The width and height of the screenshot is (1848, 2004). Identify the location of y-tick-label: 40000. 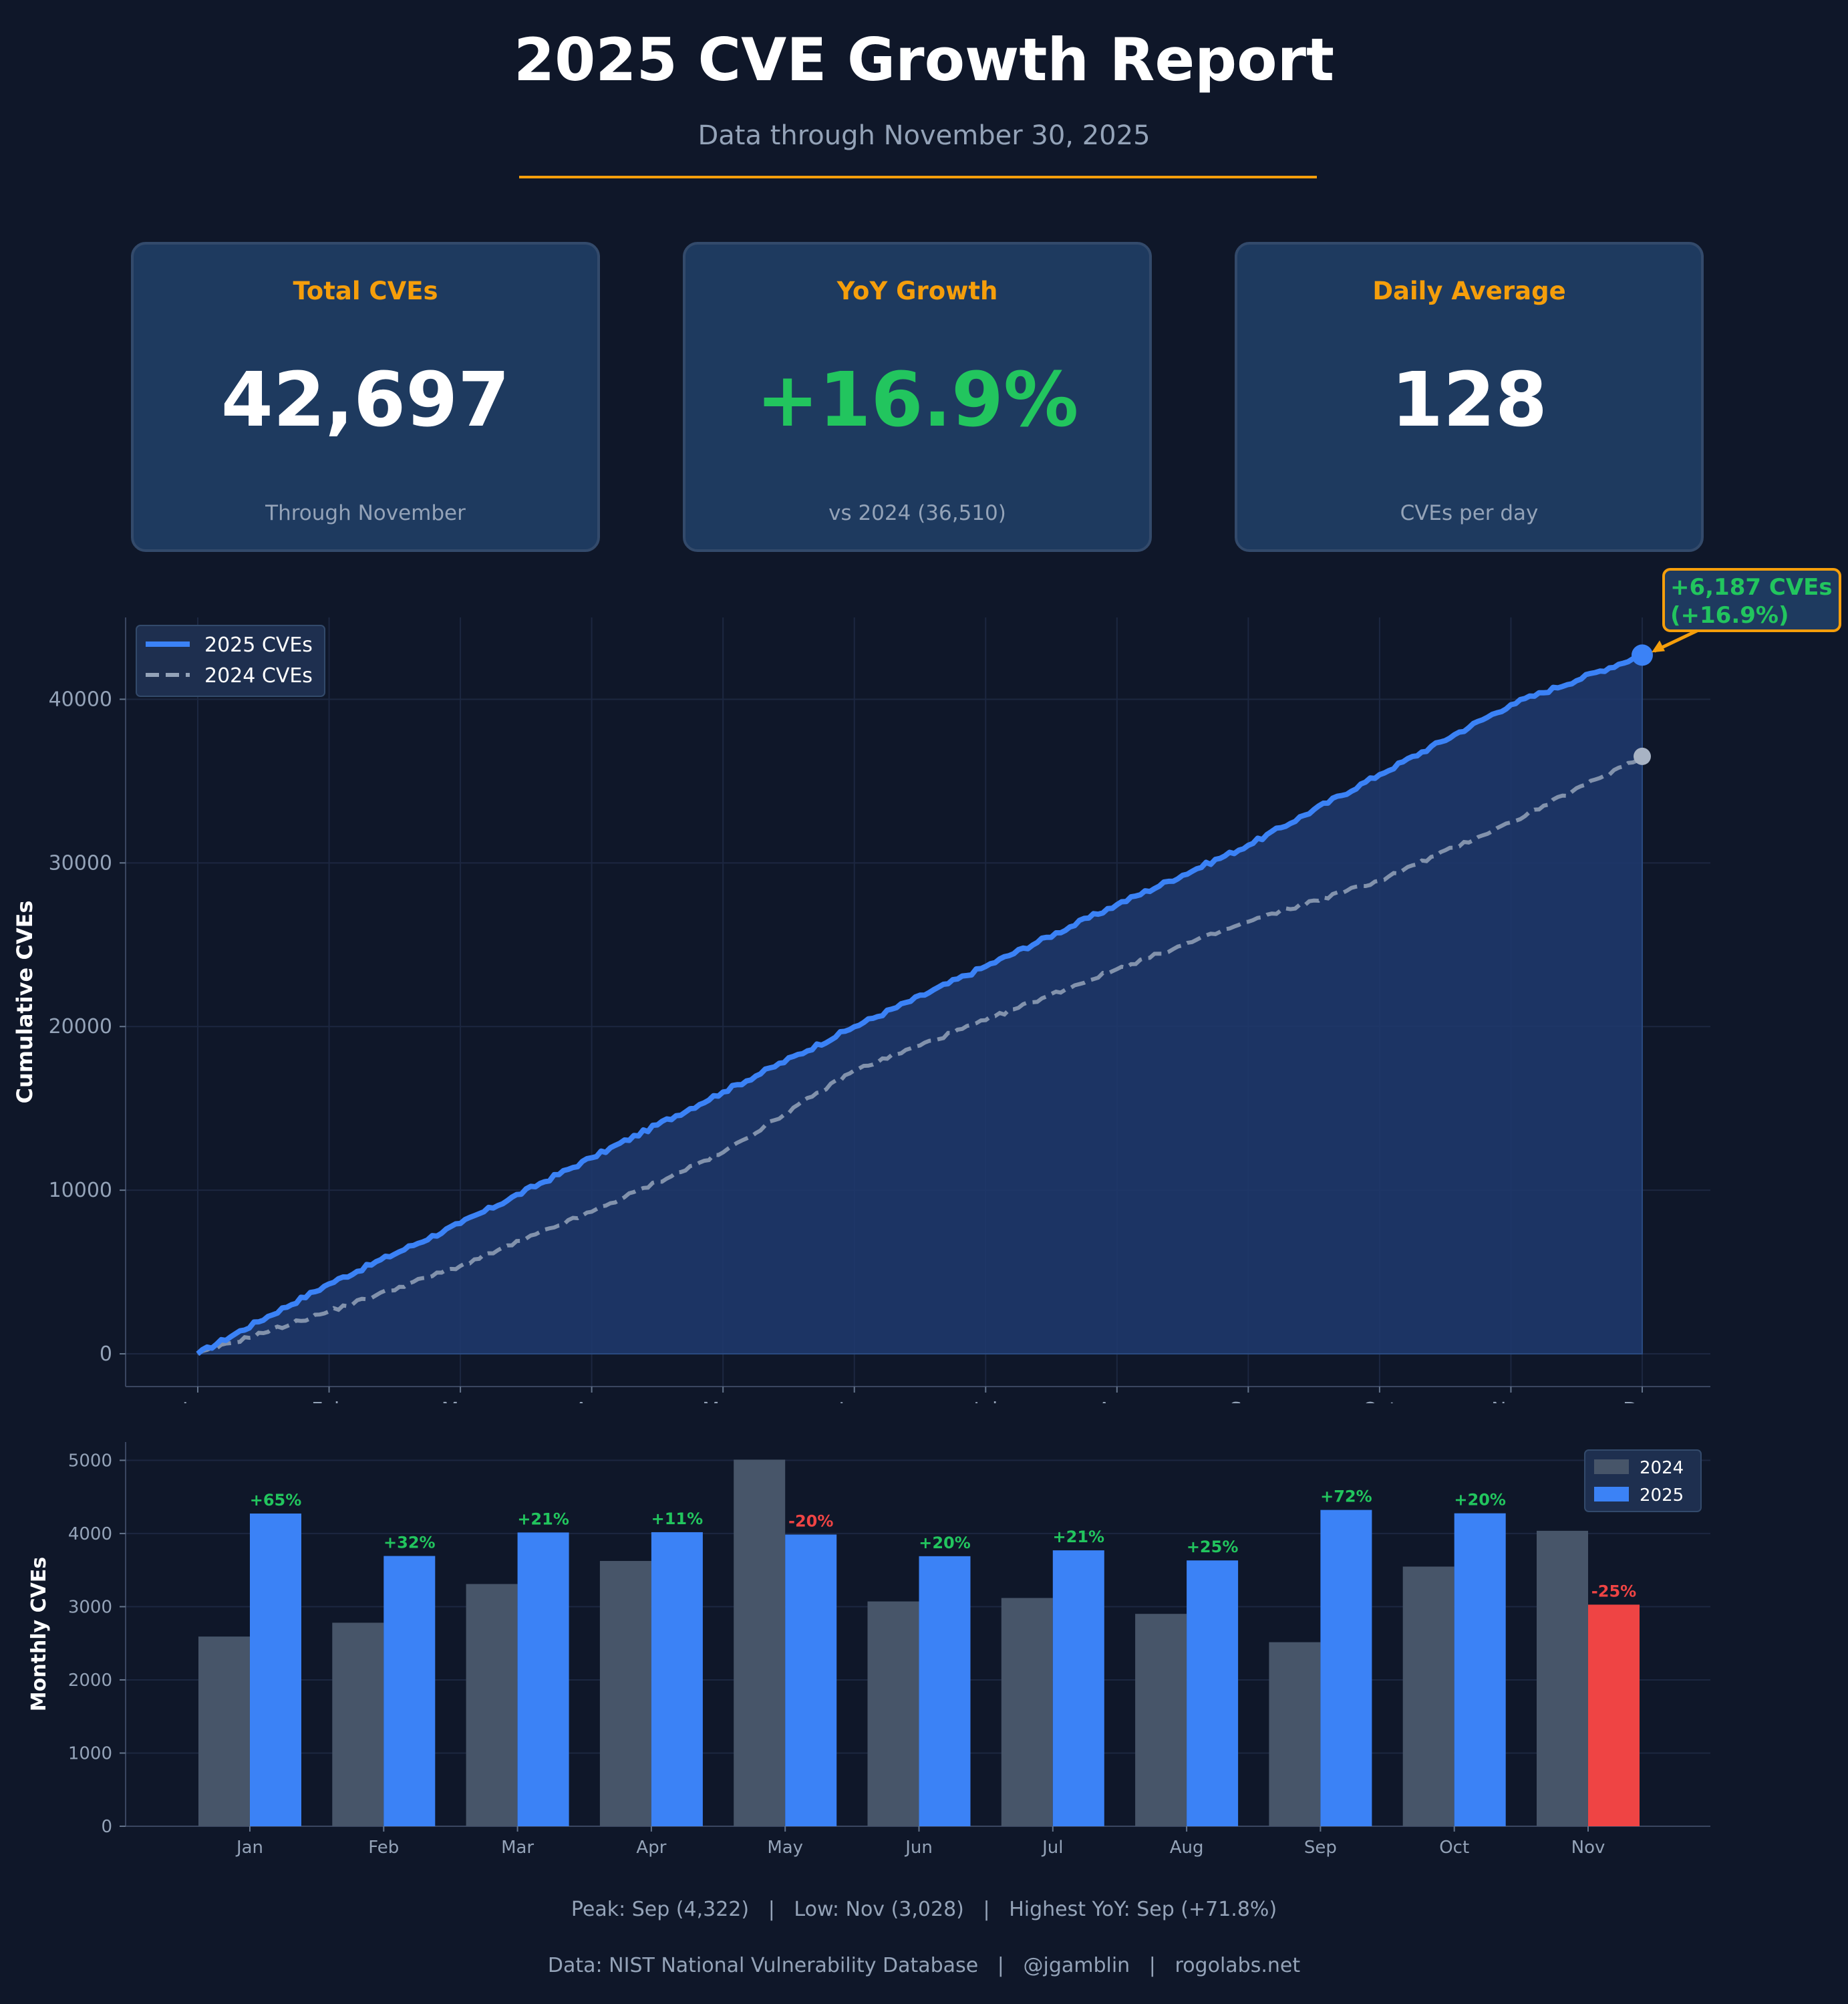
(80, 699).